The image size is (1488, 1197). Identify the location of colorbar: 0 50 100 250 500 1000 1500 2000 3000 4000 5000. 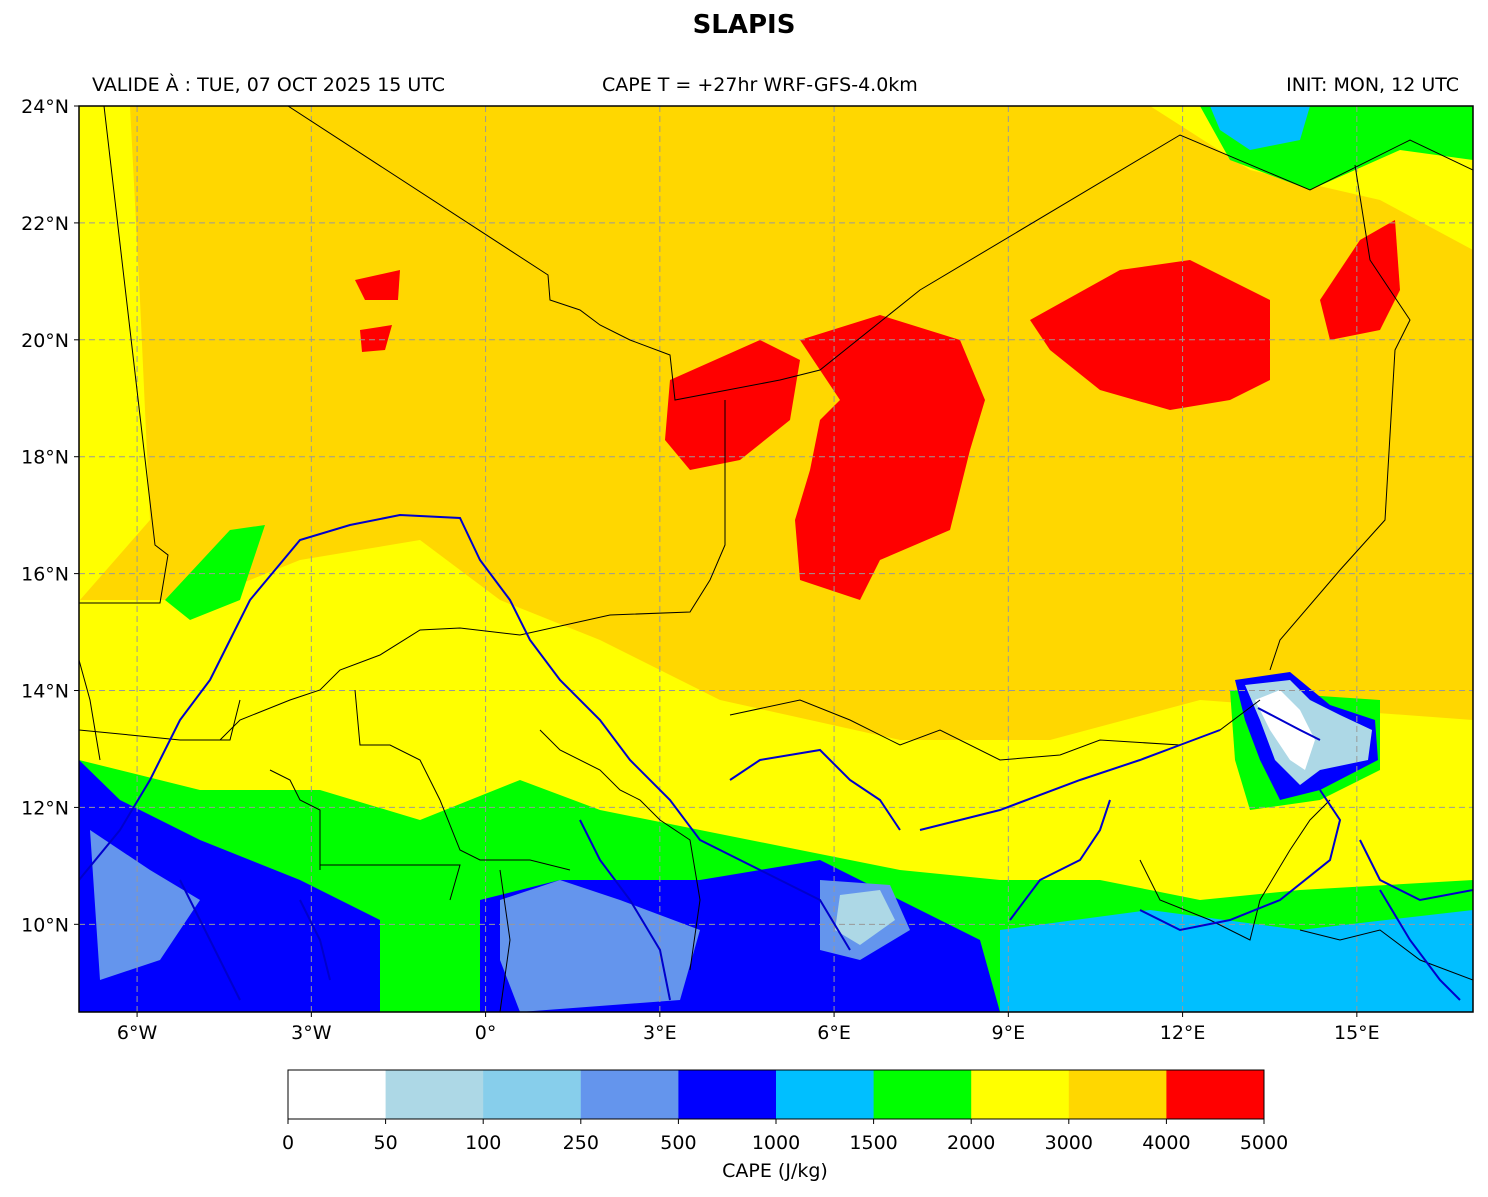
(785, 1111).